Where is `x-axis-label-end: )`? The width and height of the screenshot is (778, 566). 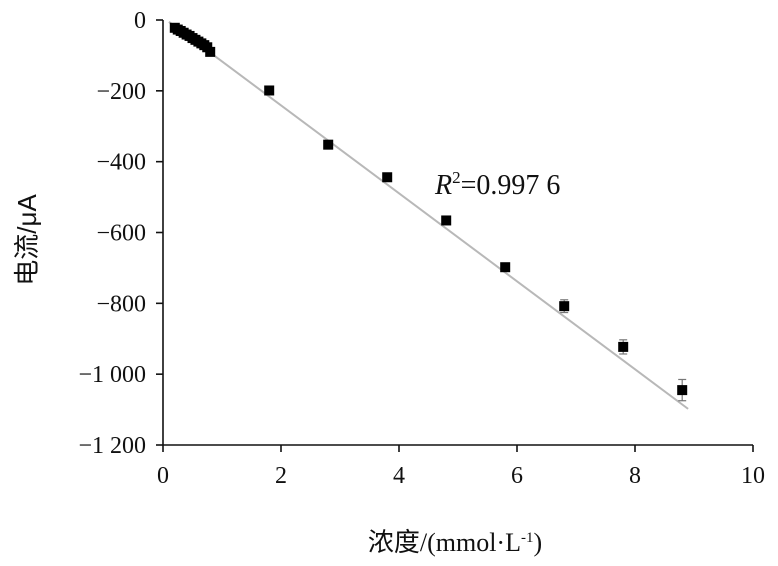 x-axis-label-end: ) is located at coordinates (537, 542).